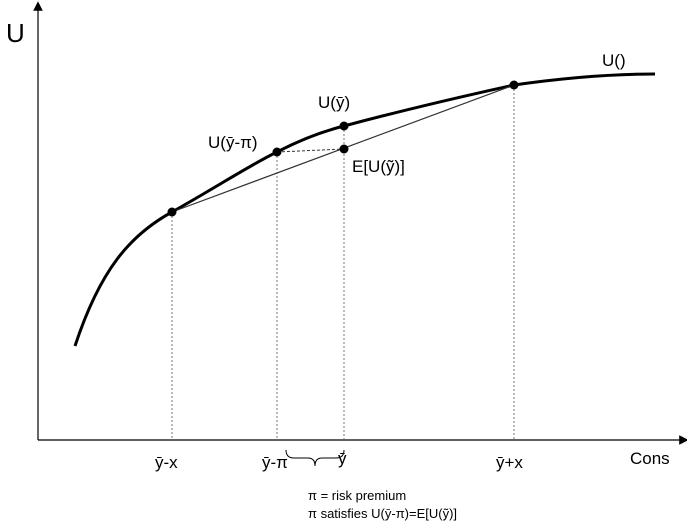 This screenshot has width=687, height=528. I want to click on point-ybar-plus-x, so click(514, 85).